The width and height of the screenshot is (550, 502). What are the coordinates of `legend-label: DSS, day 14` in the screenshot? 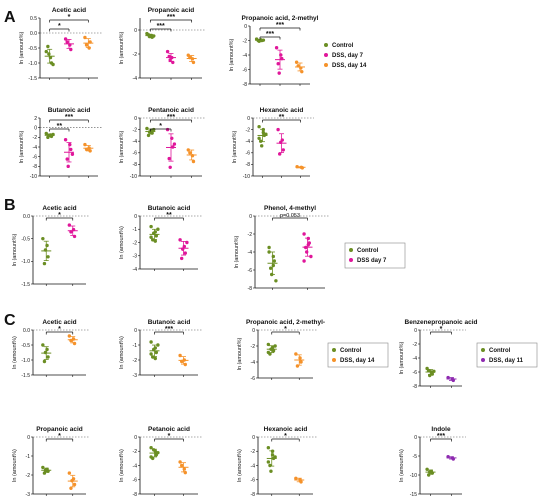 It's located at (349, 66).